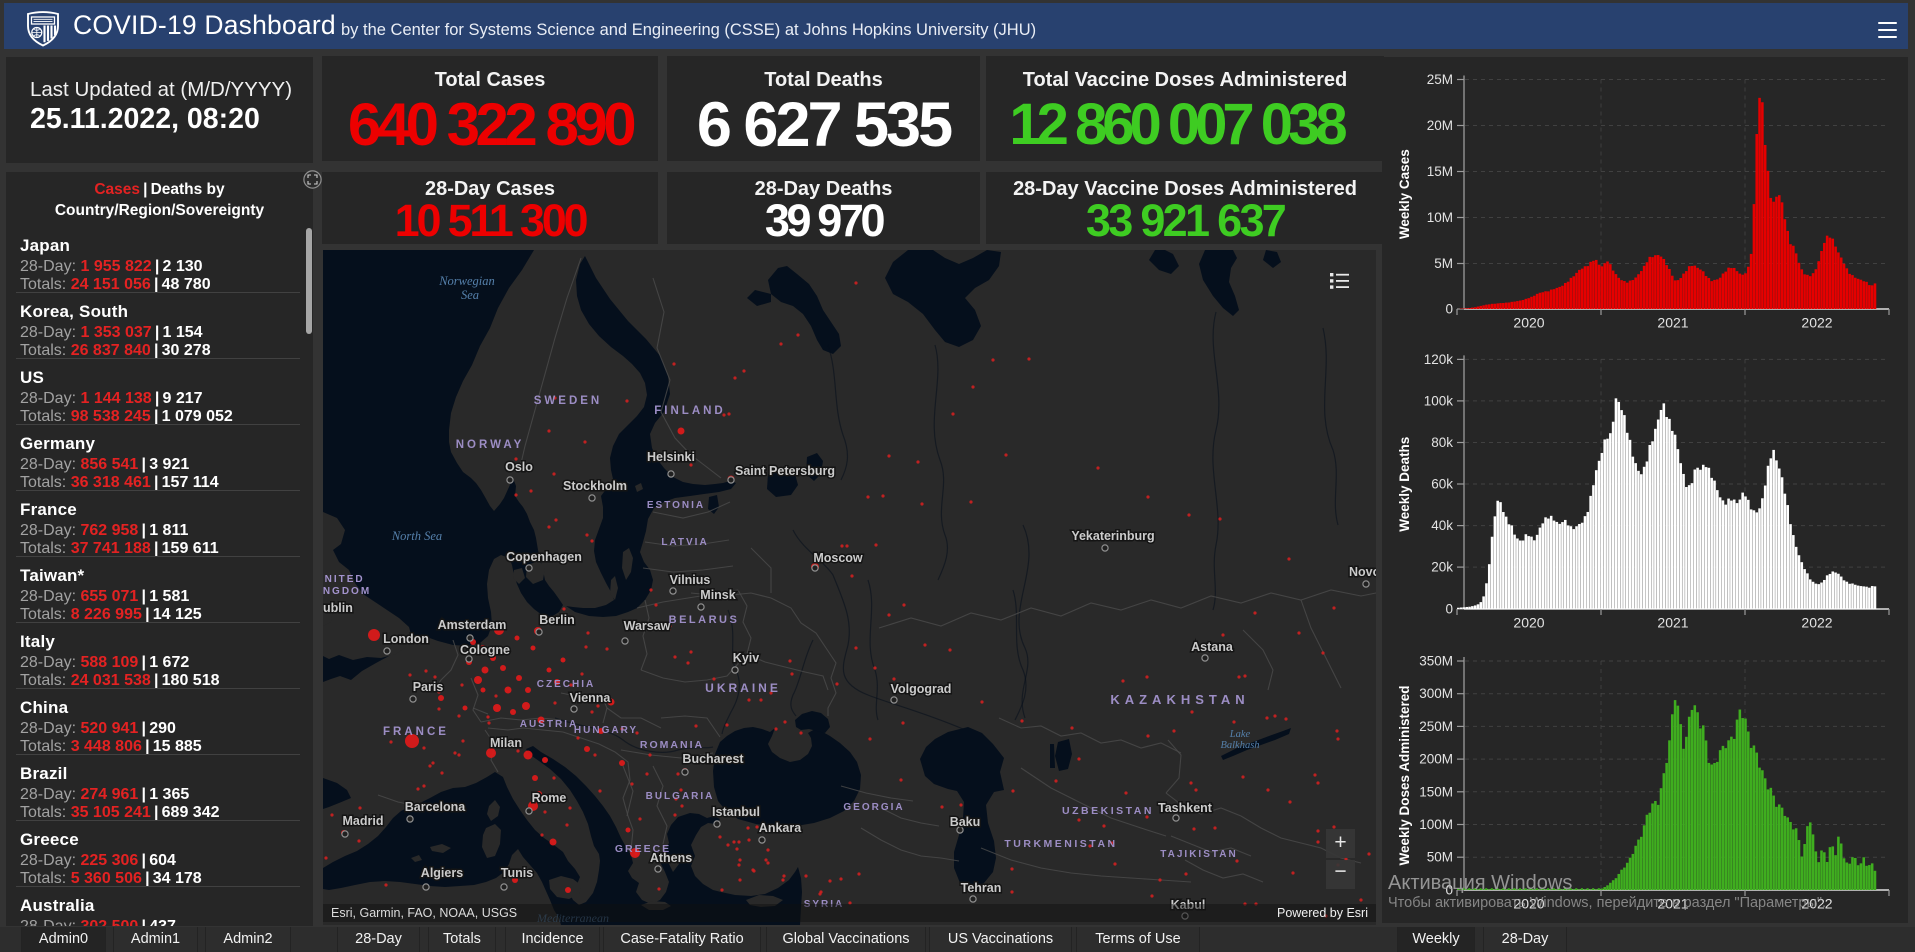  Describe the element at coordinates (1440, 217) in the screenshot. I see `svg-text: 10M` at that location.